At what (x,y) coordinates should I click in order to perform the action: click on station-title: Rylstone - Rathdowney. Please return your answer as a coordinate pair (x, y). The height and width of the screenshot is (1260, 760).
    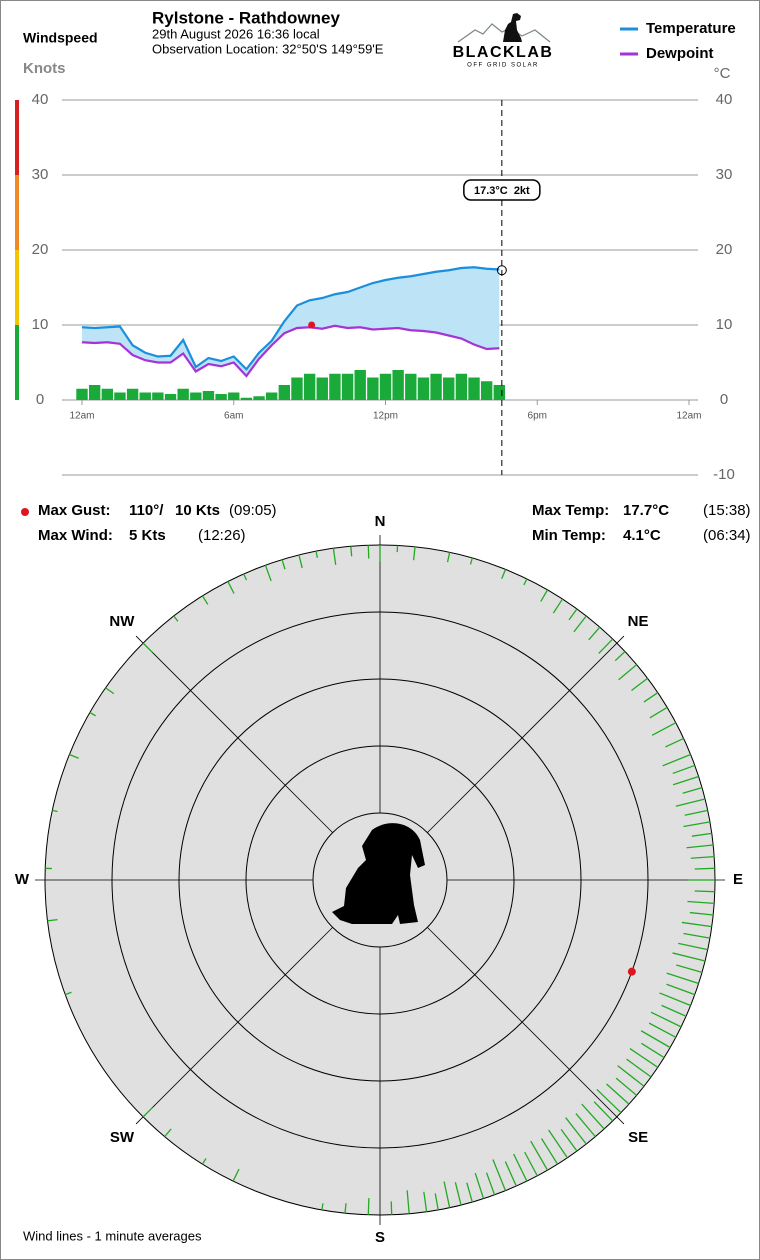
    Looking at the image, I should click on (246, 17).